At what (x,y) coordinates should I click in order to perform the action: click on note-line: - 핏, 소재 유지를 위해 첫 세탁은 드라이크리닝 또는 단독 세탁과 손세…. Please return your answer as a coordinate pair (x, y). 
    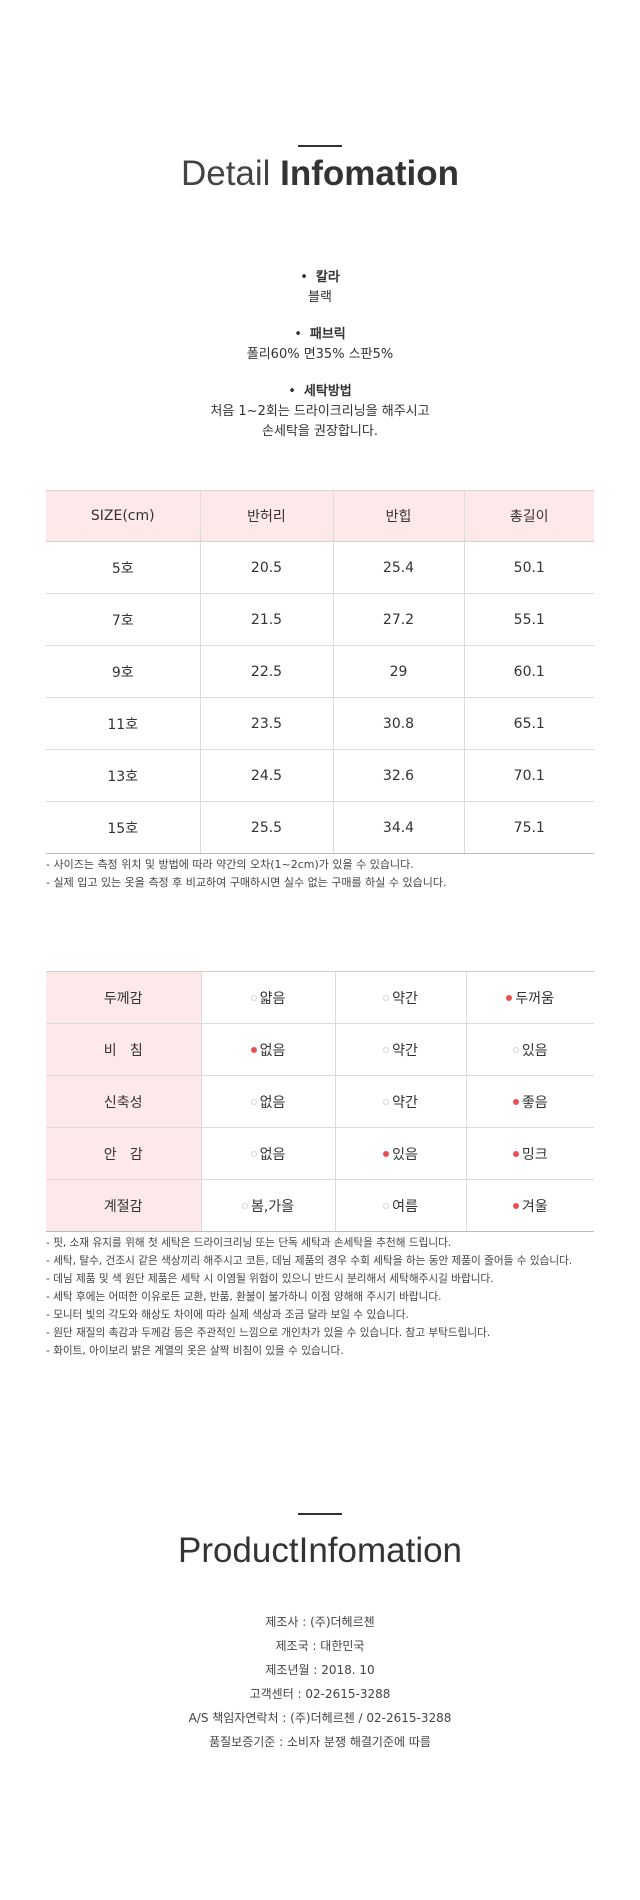
    Looking at the image, I should click on (249, 1243).